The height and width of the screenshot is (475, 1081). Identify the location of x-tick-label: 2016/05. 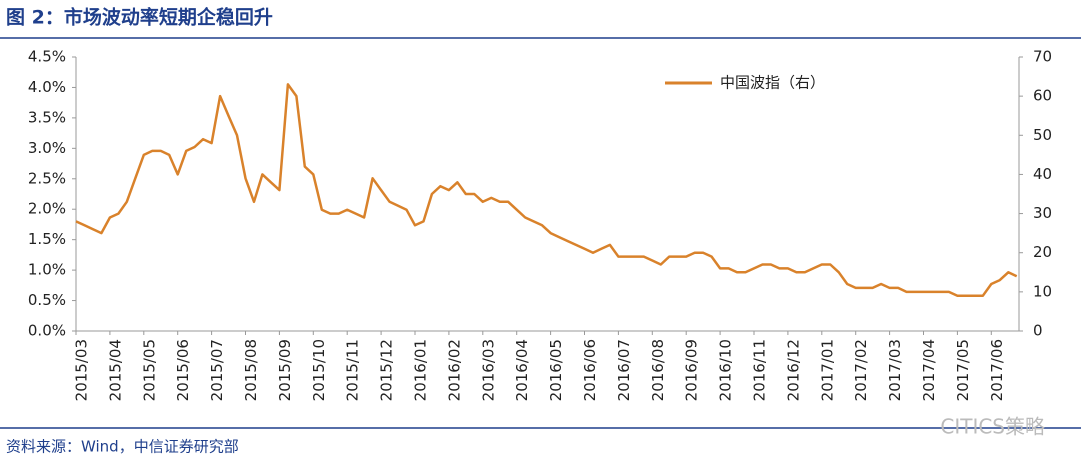
(556, 370).